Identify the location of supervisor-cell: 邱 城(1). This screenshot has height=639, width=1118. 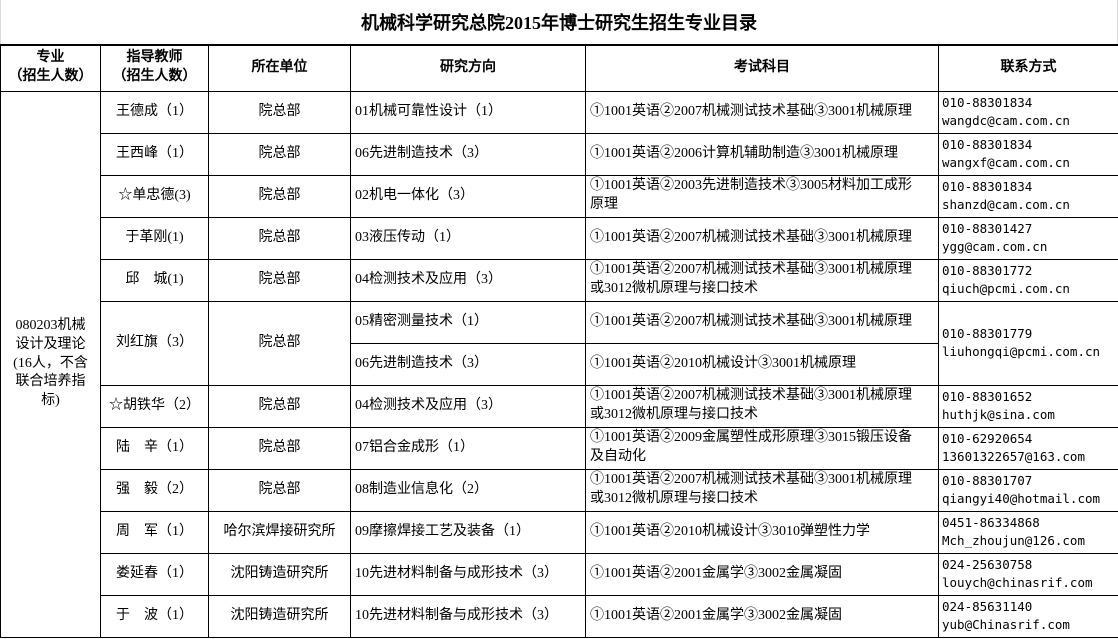
(154, 280).